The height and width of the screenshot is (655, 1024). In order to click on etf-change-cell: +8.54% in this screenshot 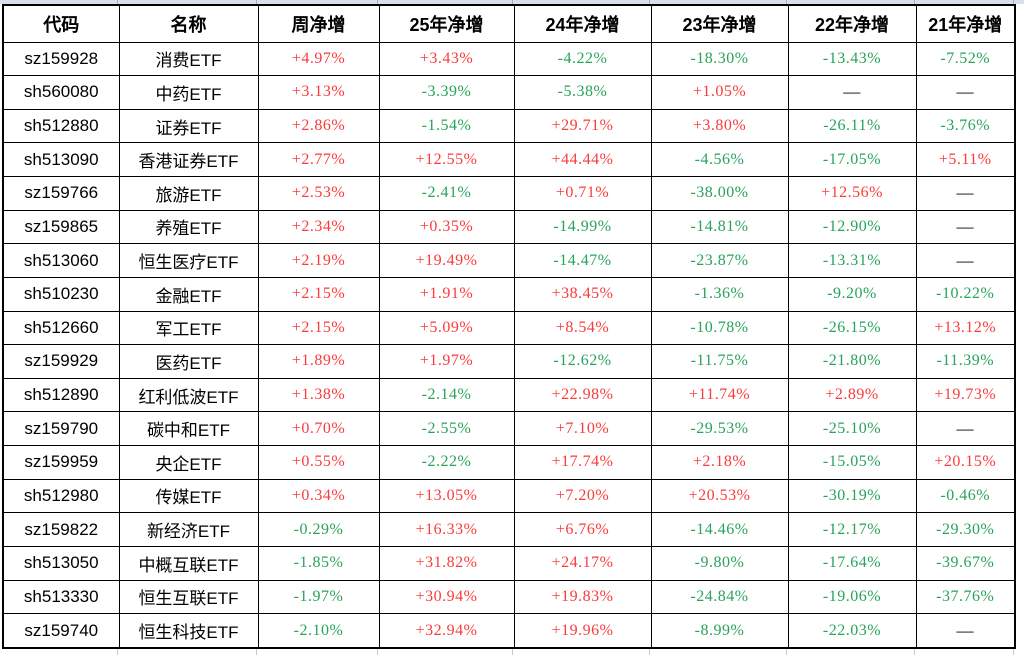, I will do `click(582, 328)`.